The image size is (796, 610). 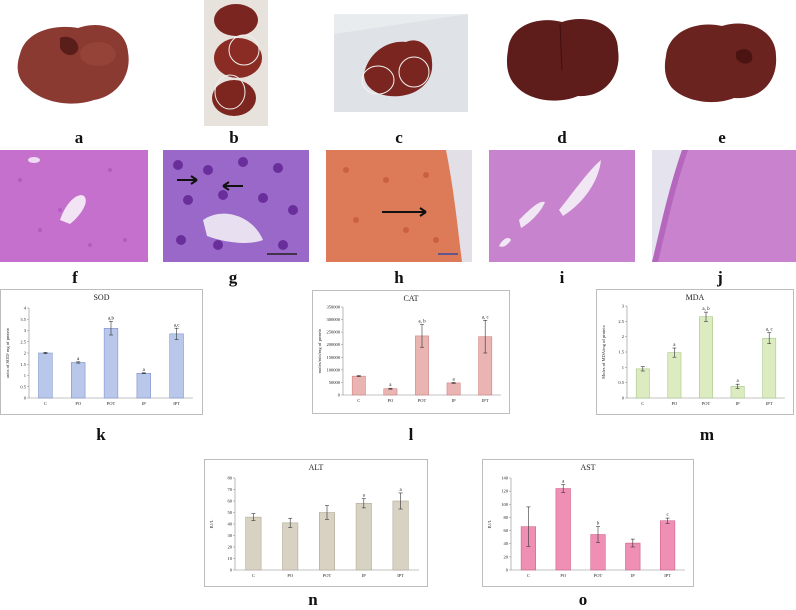 I want to click on y-tick-label: 4, so click(x=25, y=308).